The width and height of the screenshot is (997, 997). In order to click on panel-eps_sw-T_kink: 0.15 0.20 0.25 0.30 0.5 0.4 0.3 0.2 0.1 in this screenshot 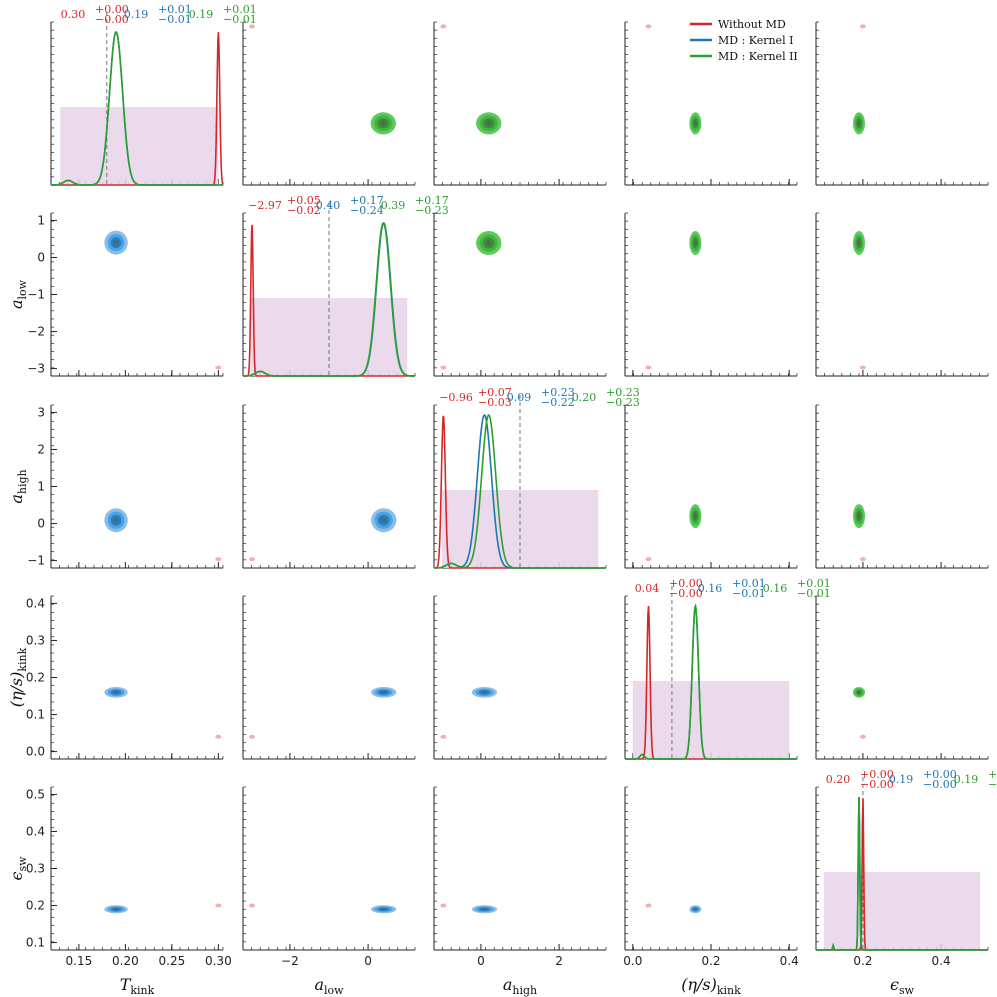, I will do `click(129, 877)`.